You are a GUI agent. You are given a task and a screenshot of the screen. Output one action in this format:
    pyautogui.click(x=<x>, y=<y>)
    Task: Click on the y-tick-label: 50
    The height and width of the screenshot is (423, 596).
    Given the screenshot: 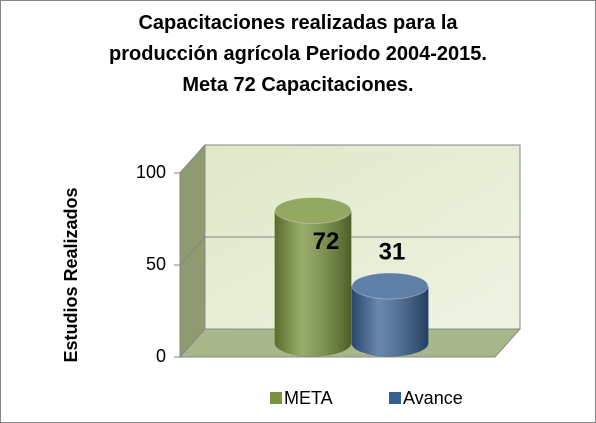 What is the action you would take?
    pyautogui.click(x=156, y=264)
    